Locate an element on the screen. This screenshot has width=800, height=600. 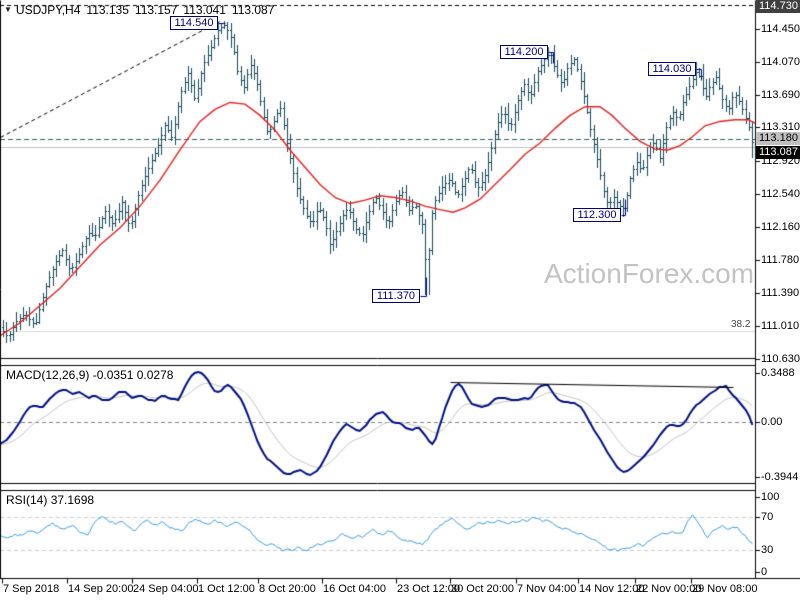
macd-axis-label: 0.00 is located at coordinates (772, 422).